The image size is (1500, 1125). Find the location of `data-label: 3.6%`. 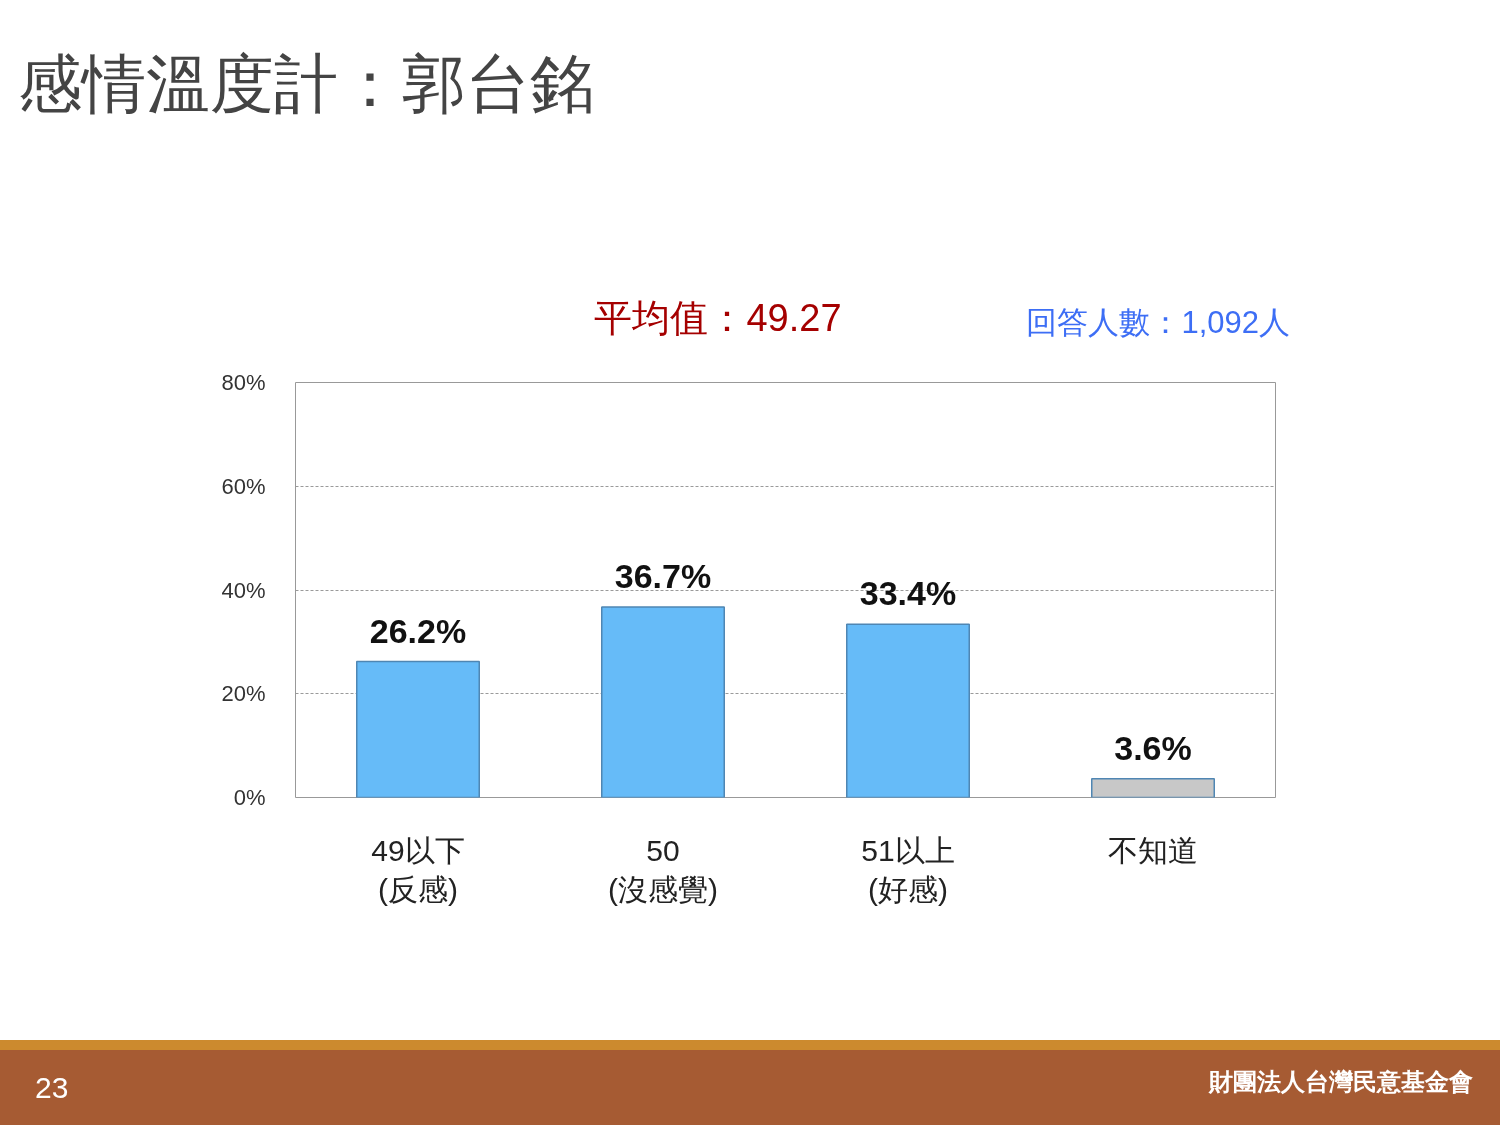

data-label: 3.6% is located at coordinates (1153, 747).